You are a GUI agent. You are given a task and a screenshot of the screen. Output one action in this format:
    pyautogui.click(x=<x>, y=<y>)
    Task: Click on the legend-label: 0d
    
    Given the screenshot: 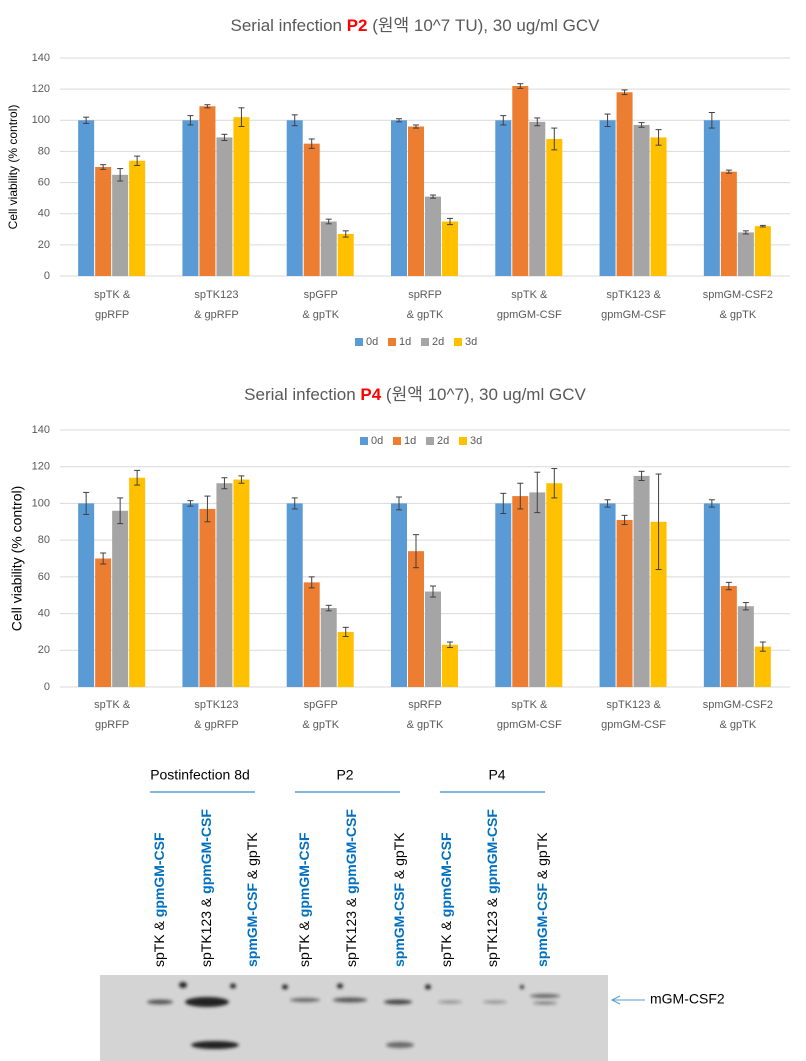 What is the action you would take?
    pyautogui.click(x=377, y=441)
    